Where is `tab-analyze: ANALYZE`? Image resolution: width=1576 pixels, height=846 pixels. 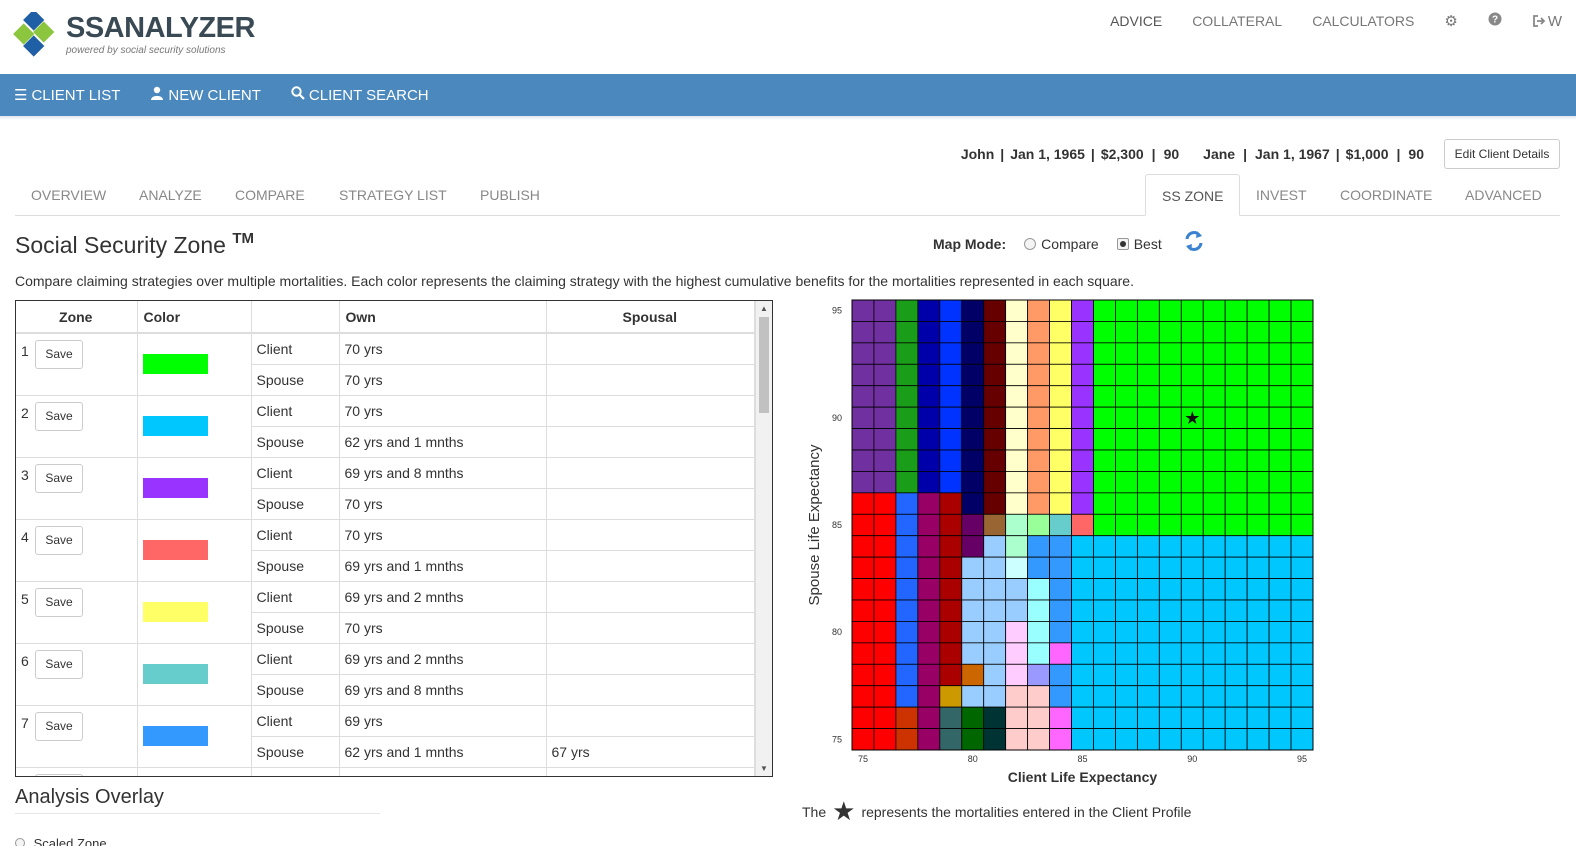
tab-analyze: ANALYZE is located at coordinates (170, 195).